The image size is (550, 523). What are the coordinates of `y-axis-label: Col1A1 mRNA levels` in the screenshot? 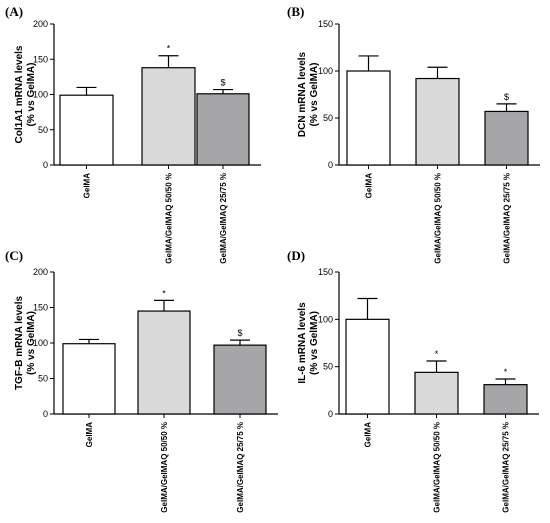 It's located at (19, 94).